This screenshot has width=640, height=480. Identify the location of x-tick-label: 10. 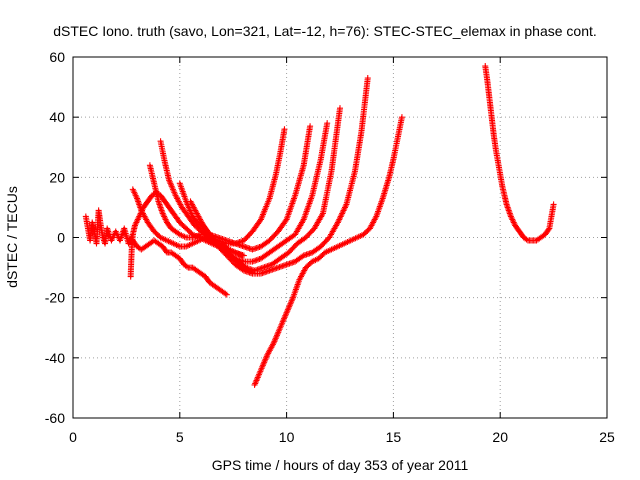
(287, 437).